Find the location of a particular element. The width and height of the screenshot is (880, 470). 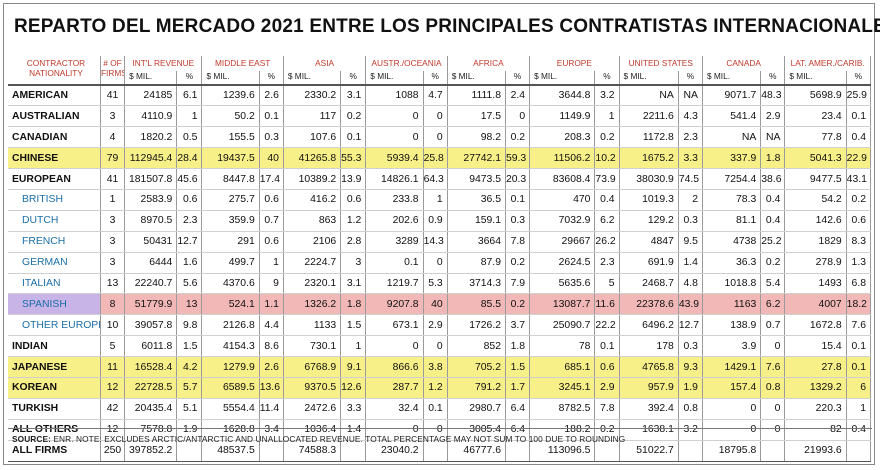

pct-value-cell: 1.9 is located at coordinates (189, 430).